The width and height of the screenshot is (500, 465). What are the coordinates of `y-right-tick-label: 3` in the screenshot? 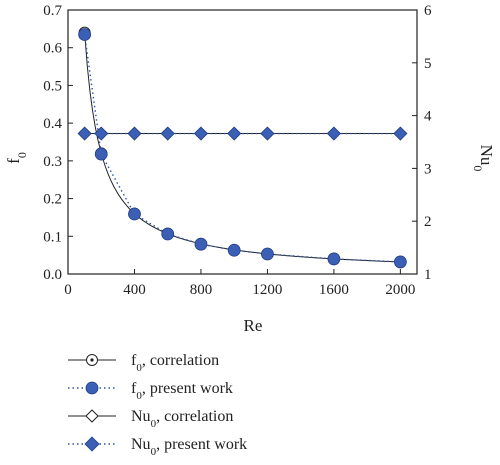 It's located at (428, 169).